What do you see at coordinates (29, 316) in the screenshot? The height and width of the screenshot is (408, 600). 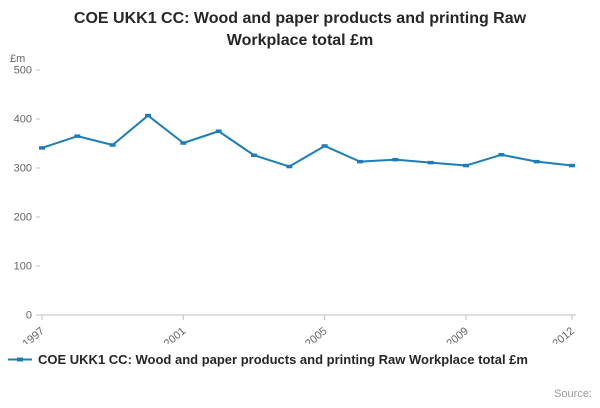 I see `y-tick-label: 0` at bounding box center [29, 316].